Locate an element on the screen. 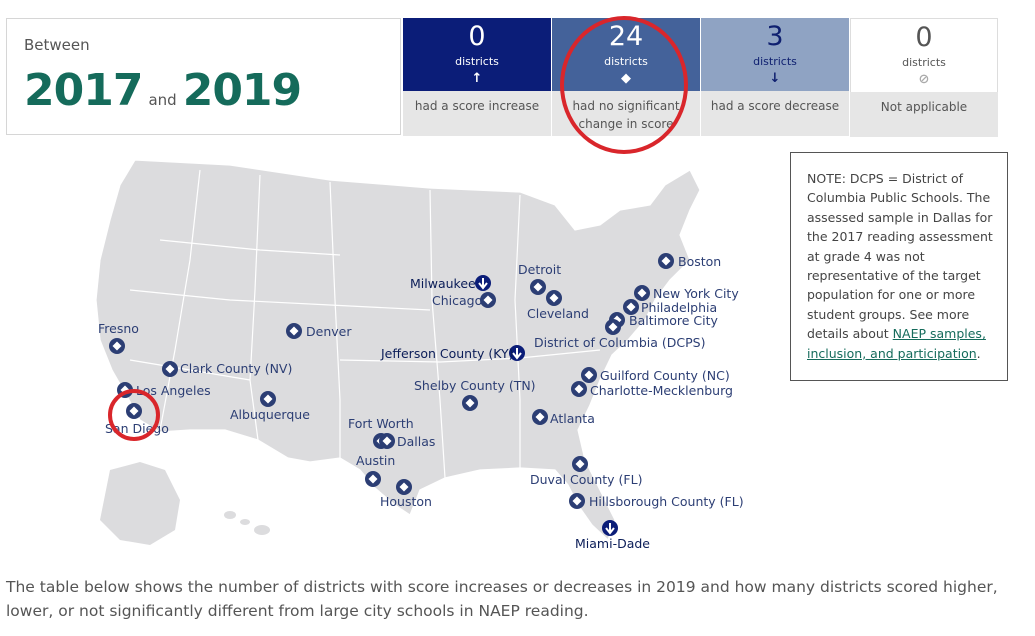 The image size is (1035, 636). city-marker-detroit is located at coordinates (538, 287).